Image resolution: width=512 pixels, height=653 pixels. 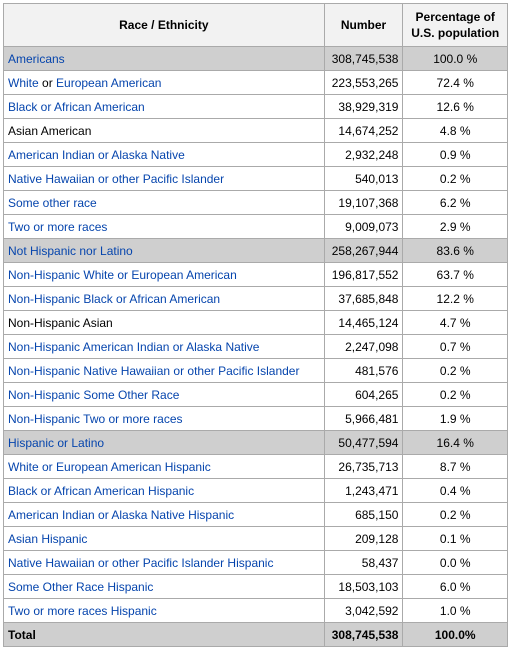 What do you see at coordinates (363, 394) in the screenshot?
I see `cell-number: 604,265` at bounding box center [363, 394].